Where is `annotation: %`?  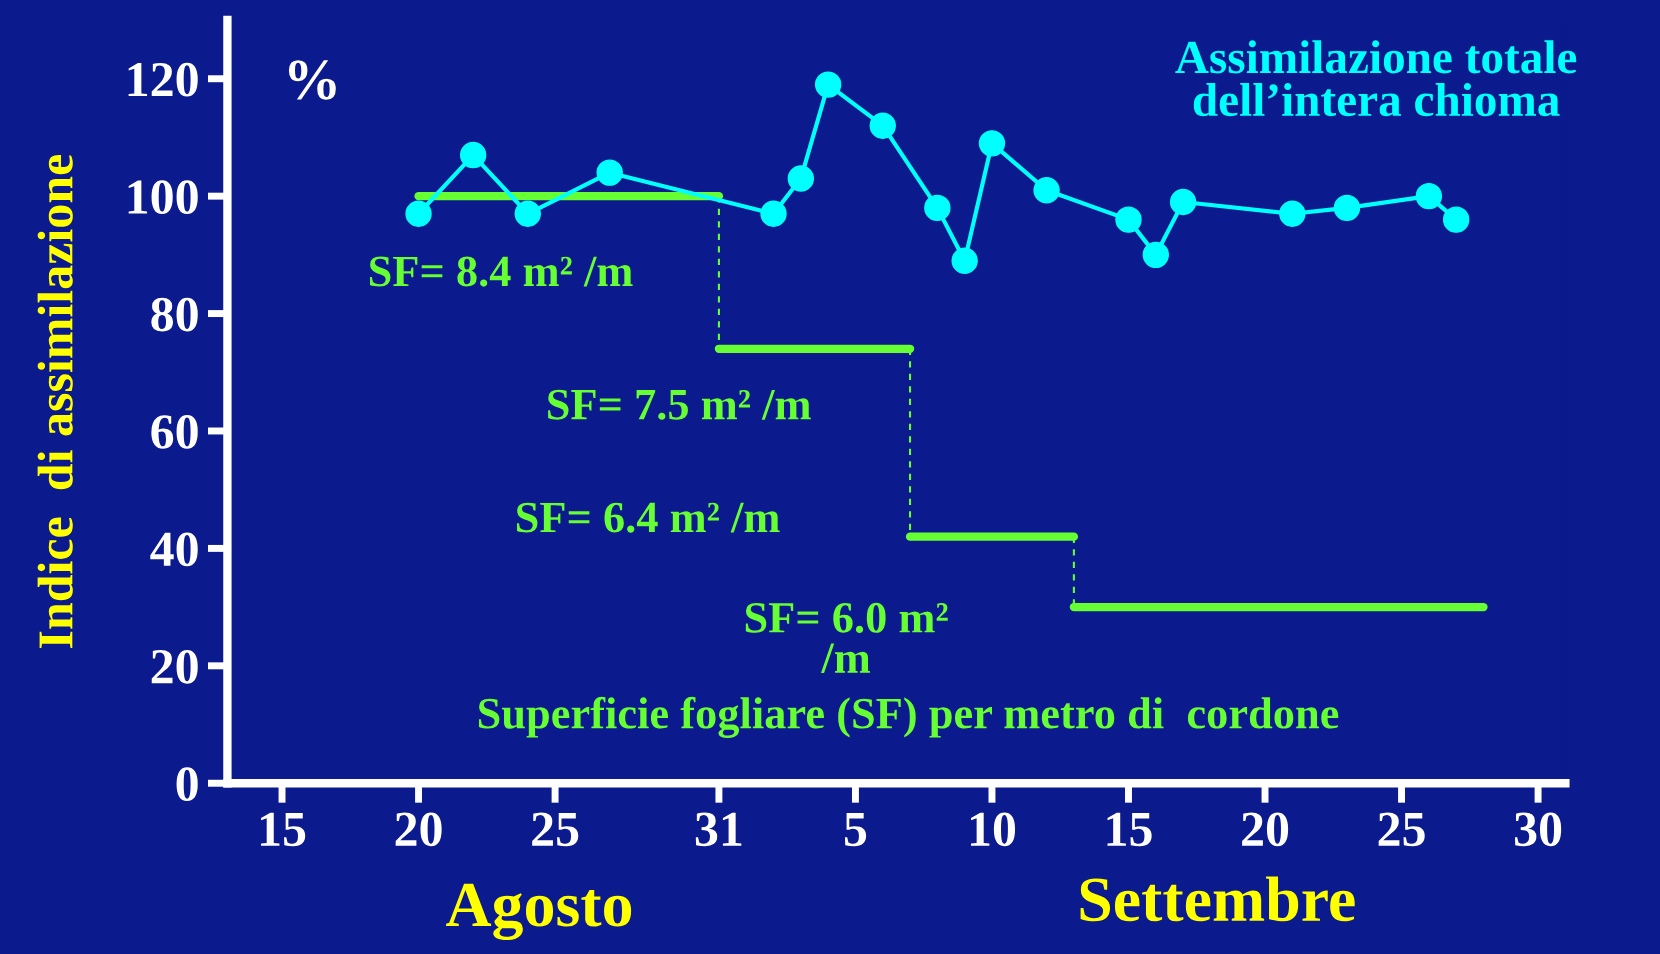
annotation: % is located at coordinates (312, 80).